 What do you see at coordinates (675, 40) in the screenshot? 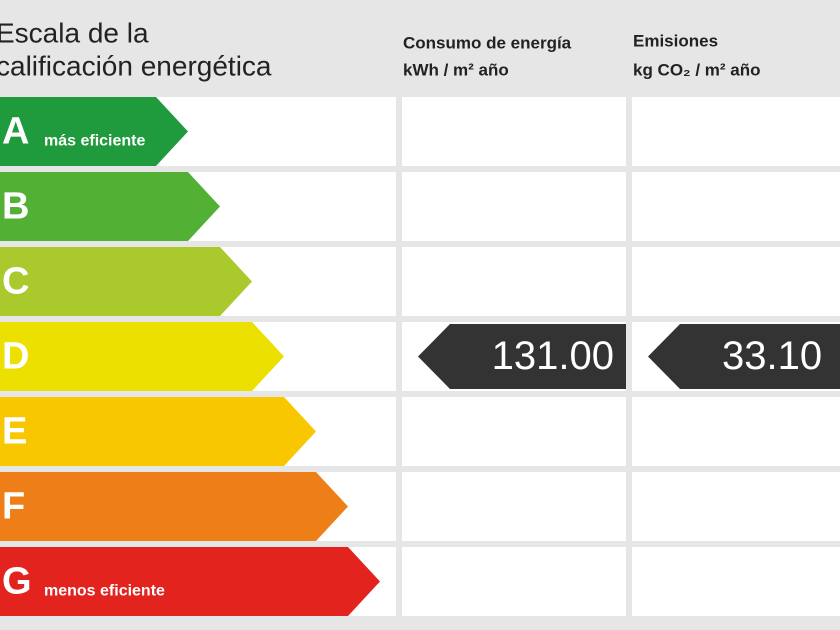
I see `column-title: Emisiones` at bounding box center [675, 40].